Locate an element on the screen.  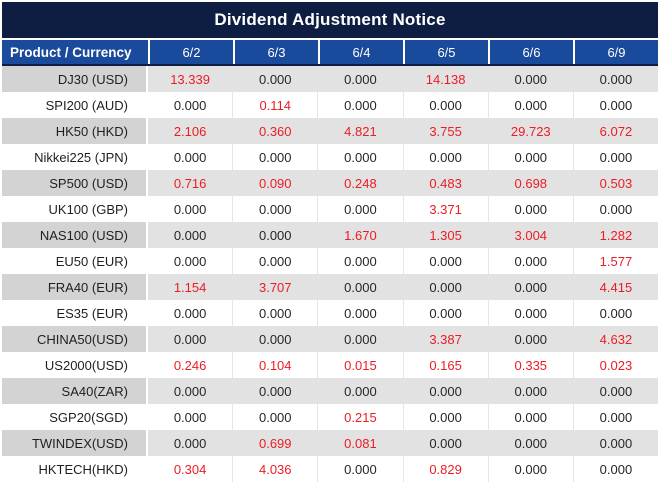
value-cell: 0.716 is located at coordinates (190, 183).